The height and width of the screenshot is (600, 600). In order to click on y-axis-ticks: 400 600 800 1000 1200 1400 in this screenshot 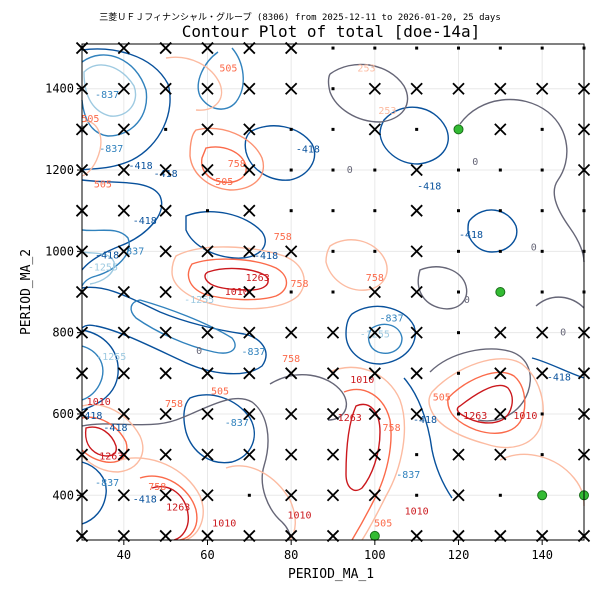, I will do `click(63, 292)`.